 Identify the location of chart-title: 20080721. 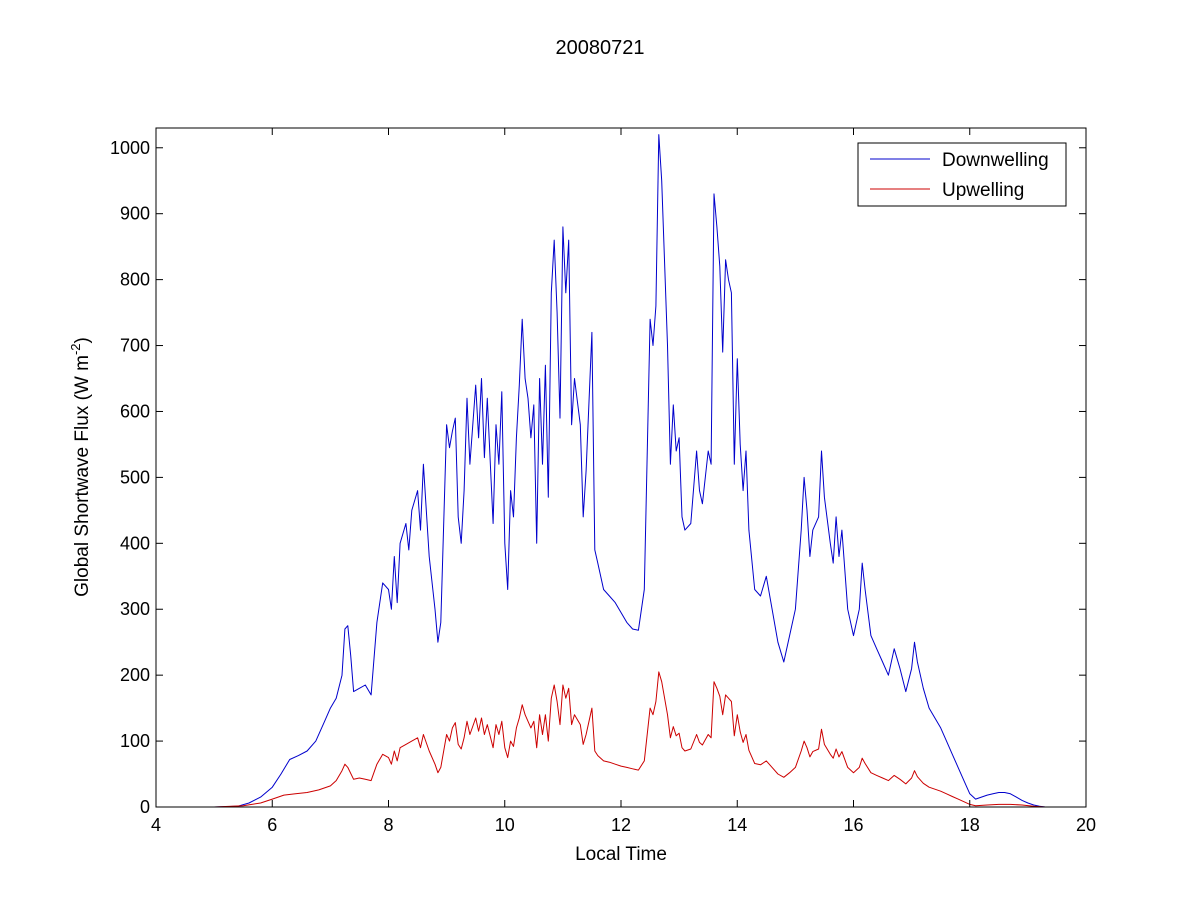
(600, 48).